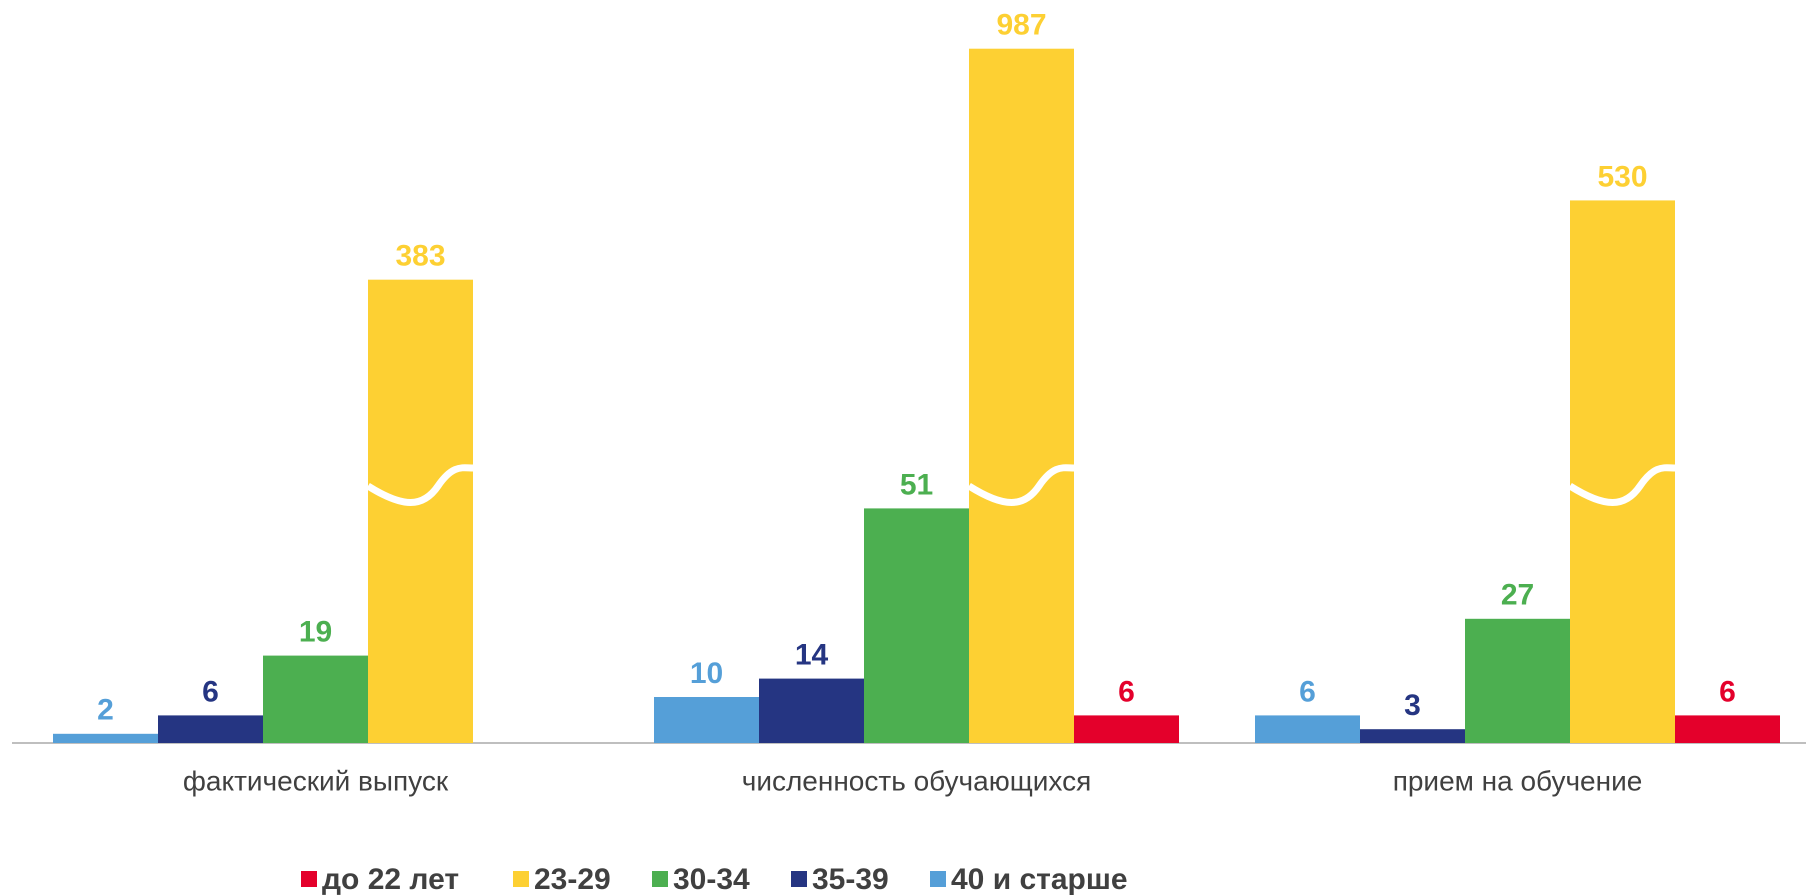 This screenshot has width=1806, height=896. Describe the element at coordinates (917, 780) in the screenshot. I see `x-tick-label: численность обучающихся` at that location.